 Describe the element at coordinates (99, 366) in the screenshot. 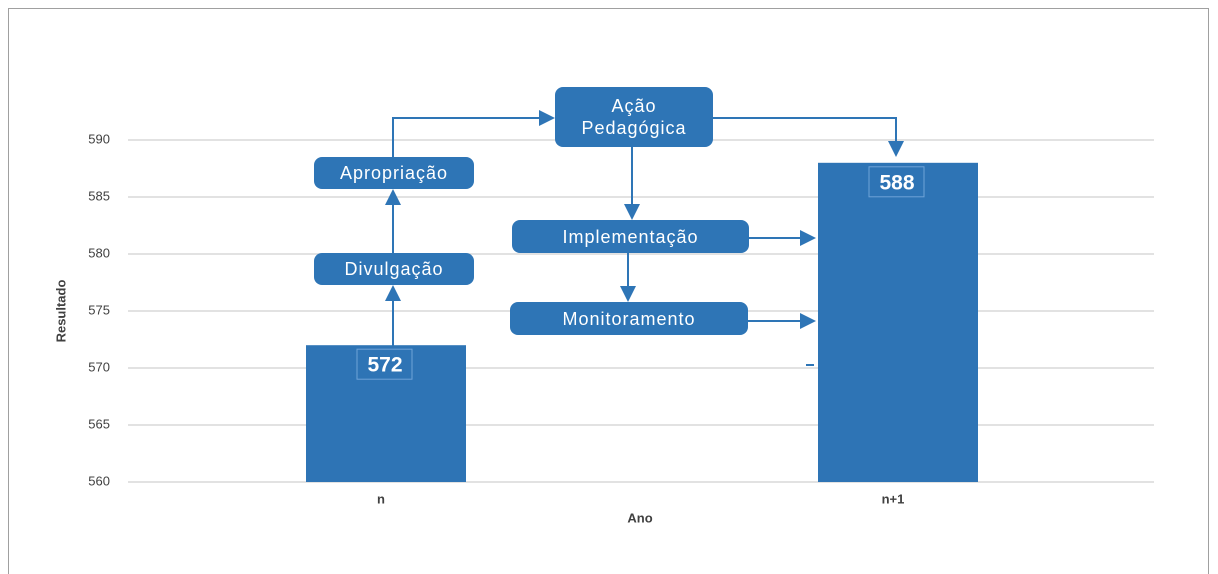

I see `y-tick-label: 570` at that location.